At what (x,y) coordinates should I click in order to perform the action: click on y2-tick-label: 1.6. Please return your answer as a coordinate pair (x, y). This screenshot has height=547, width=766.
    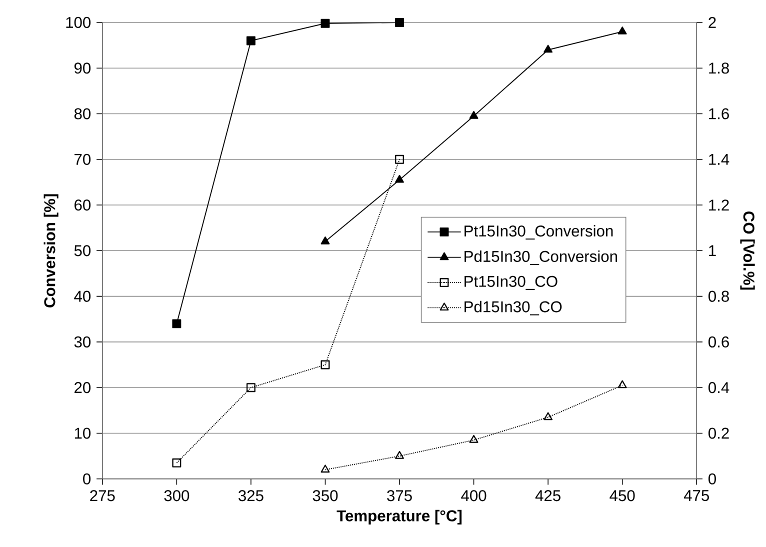
    Looking at the image, I should click on (719, 114).